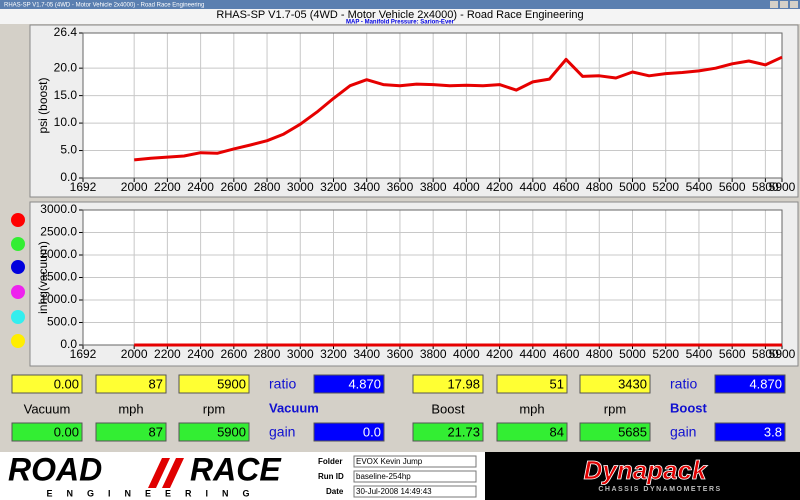 The height and width of the screenshot is (500, 800). I want to click on close-button, so click(794, 4).